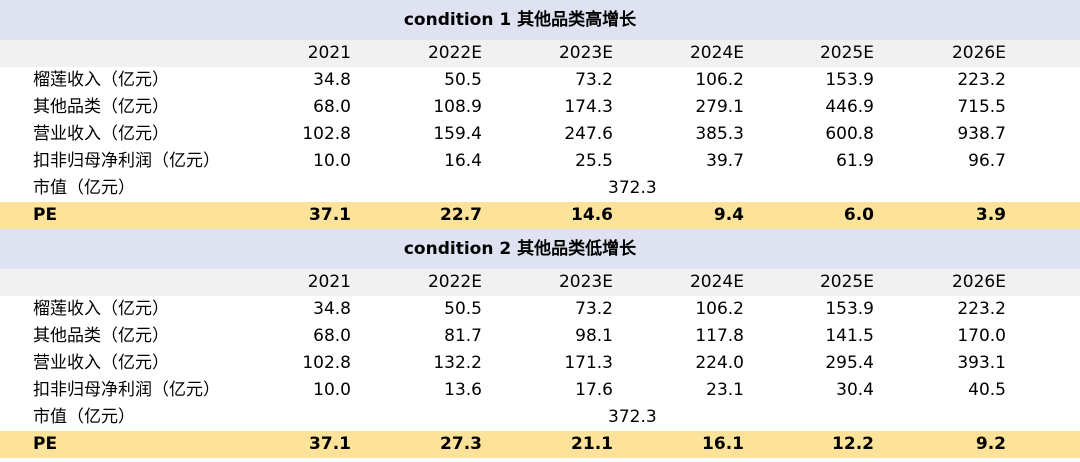 The height and width of the screenshot is (462, 1080). What do you see at coordinates (987, 390) in the screenshot?
I see `table-cell: 40.5` at bounding box center [987, 390].